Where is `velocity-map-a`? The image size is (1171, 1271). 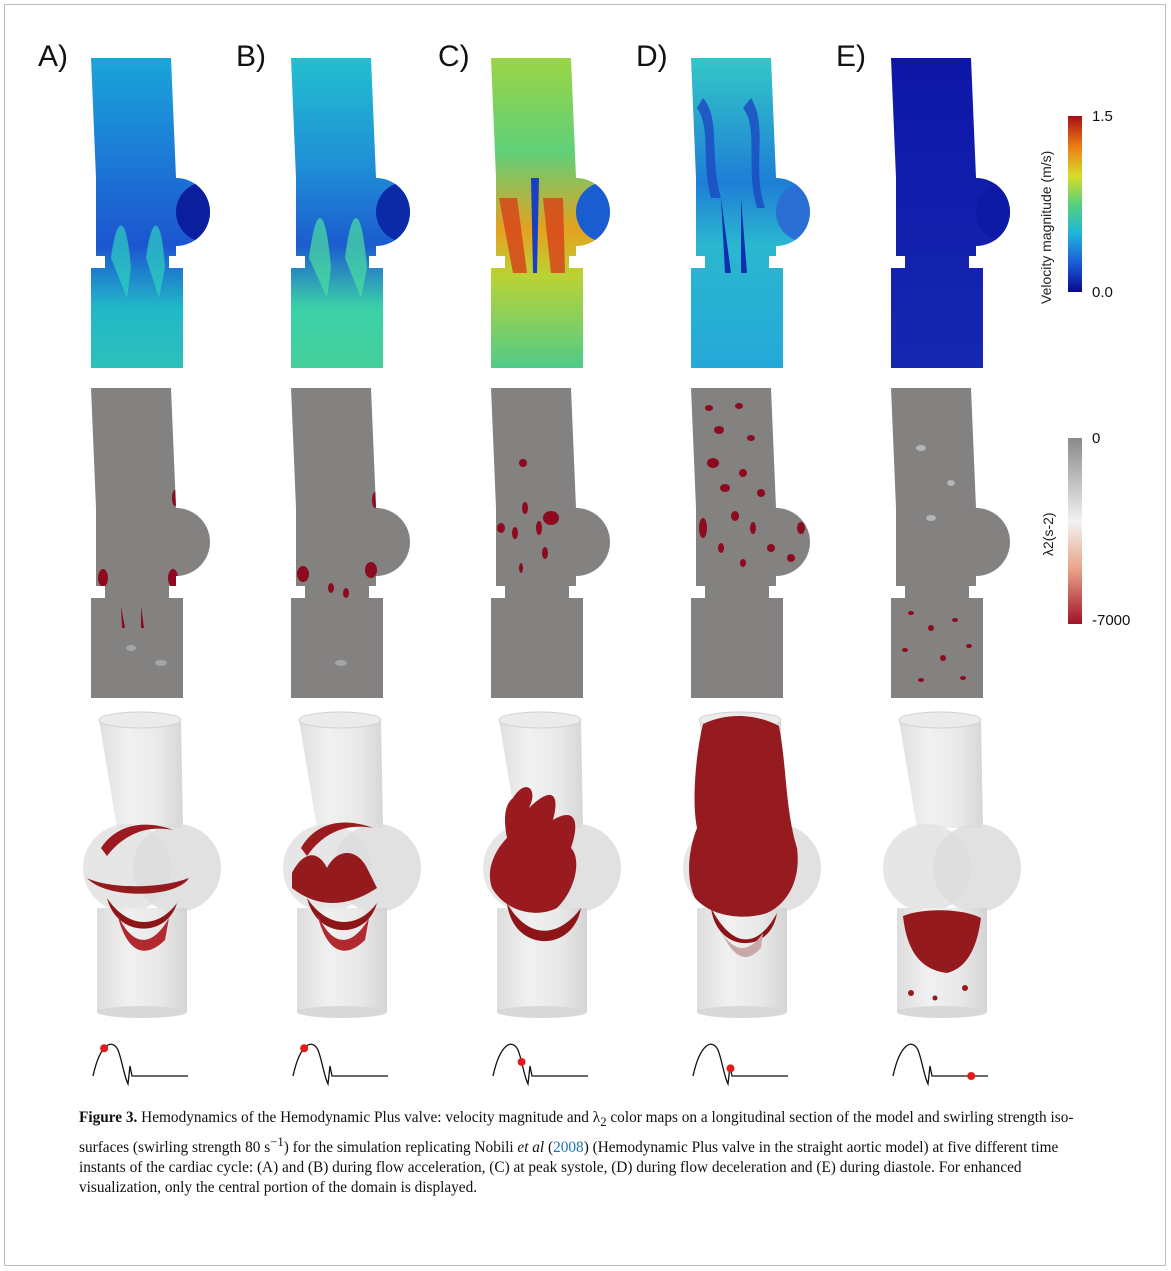 velocity-map-a is located at coordinates (156, 214).